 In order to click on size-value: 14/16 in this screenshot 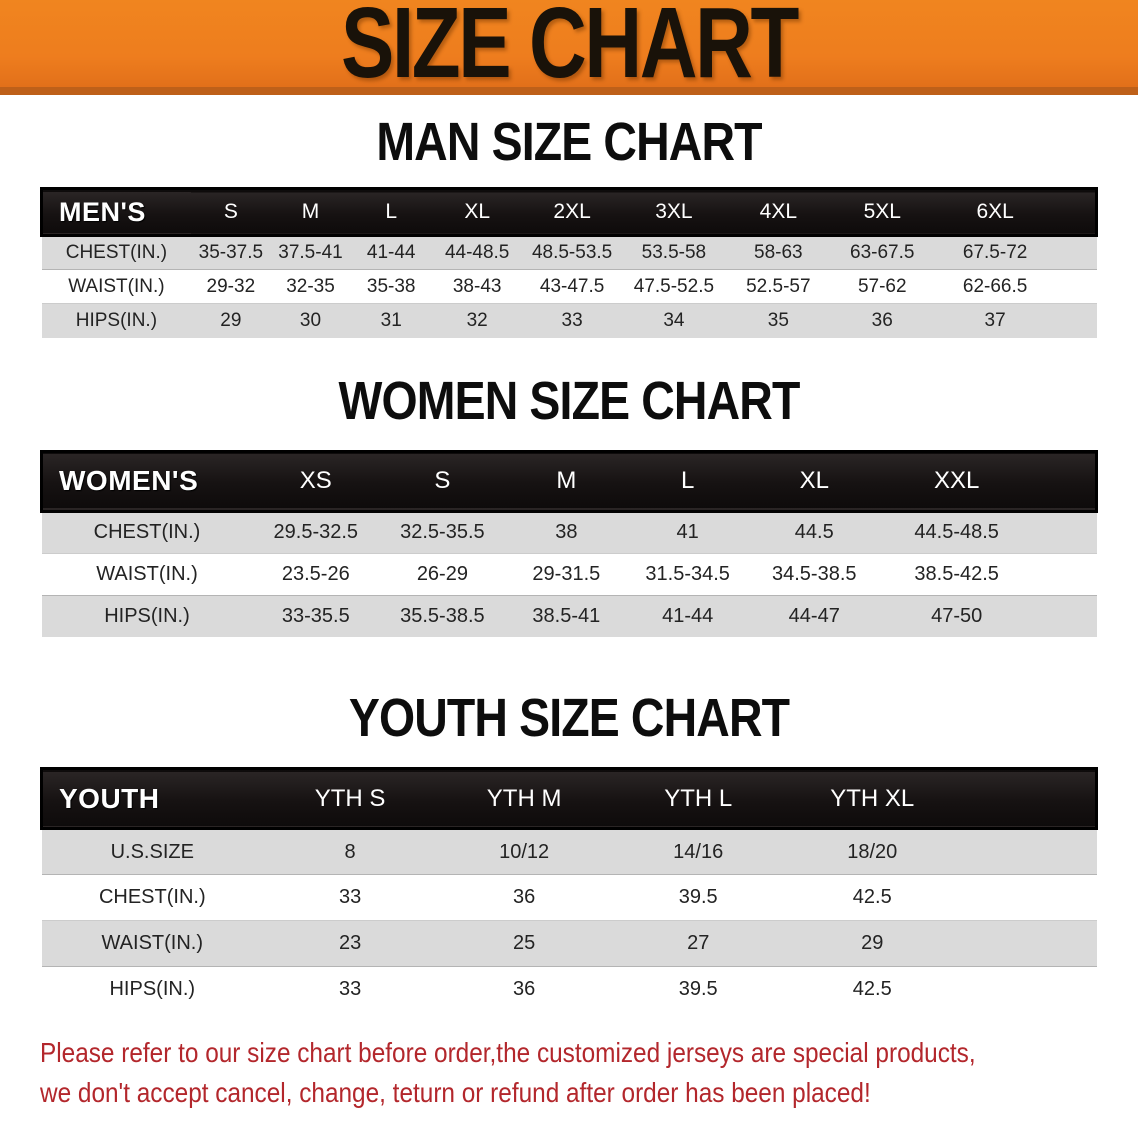, I will do `click(698, 851)`.